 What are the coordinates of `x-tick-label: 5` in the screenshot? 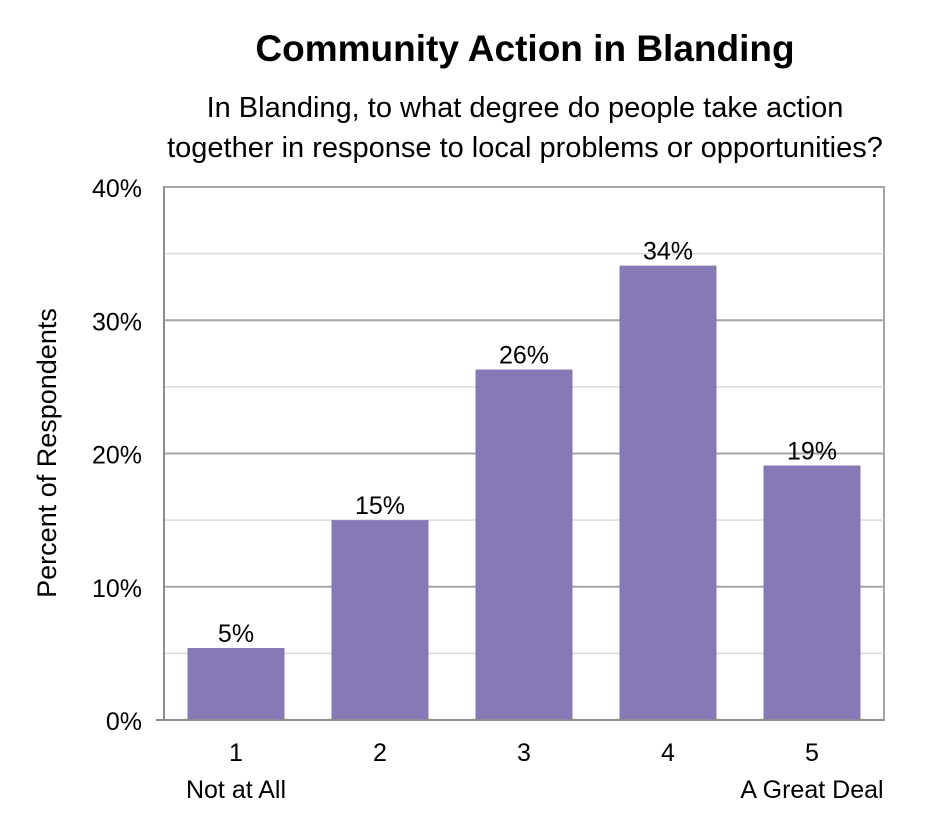 It's located at (812, 753).